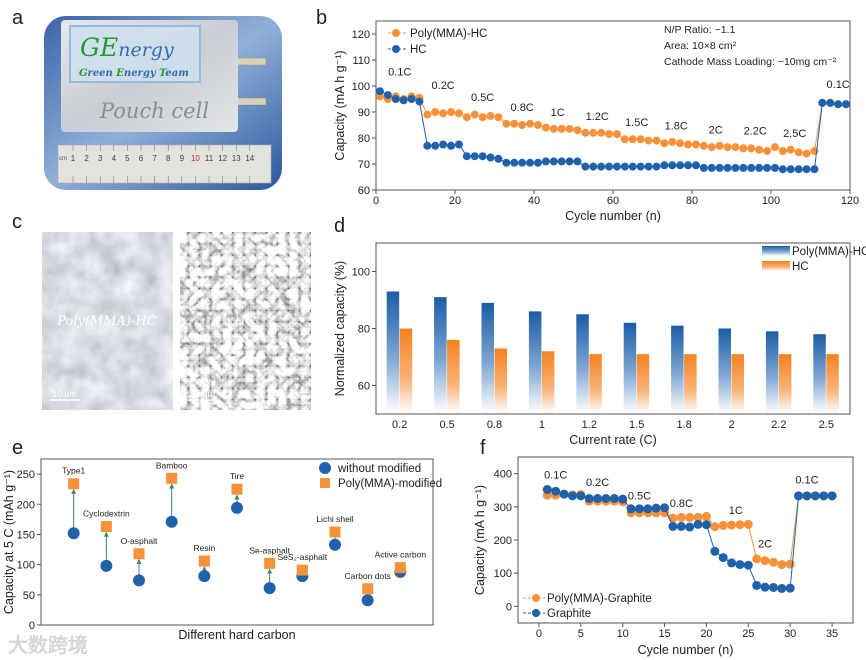 This screenshot has width=866, height=660. What do you see at coordinates (613, 216) in the screenshot?
I see `x-axis-title: Cycle number (n)` at bounding box center [613, 216].